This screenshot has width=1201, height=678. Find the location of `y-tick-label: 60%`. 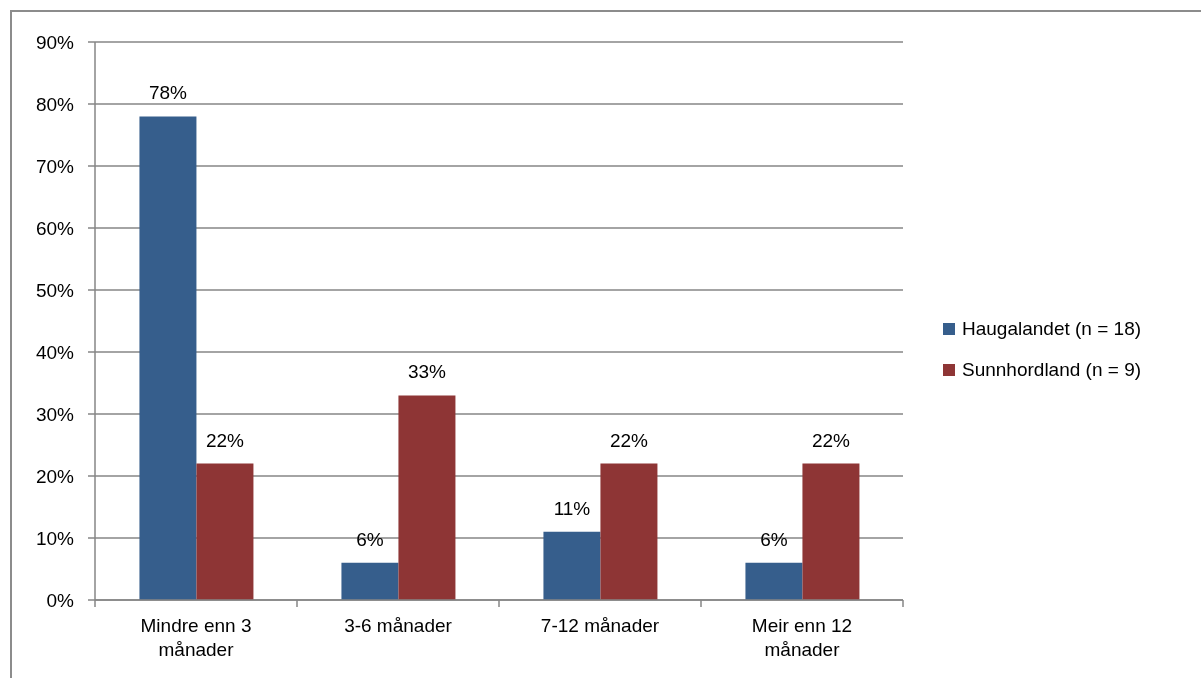

y-tick-label: 60% is located at coordinates (55, 228).